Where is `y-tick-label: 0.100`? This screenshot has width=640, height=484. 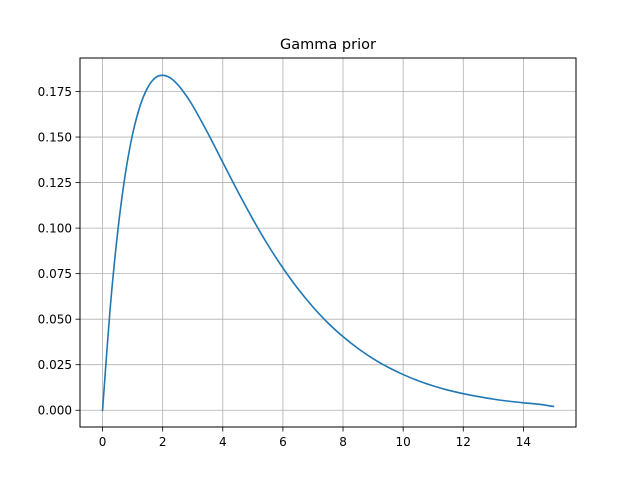
y-tick-label: 0.100 is located at coordinates (55, 228).